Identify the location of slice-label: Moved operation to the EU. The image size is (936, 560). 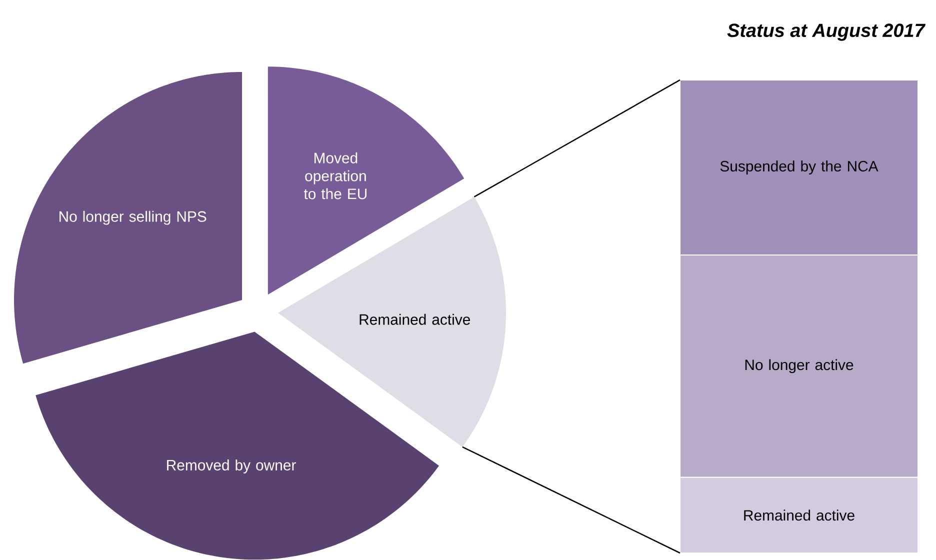
(335, 176).